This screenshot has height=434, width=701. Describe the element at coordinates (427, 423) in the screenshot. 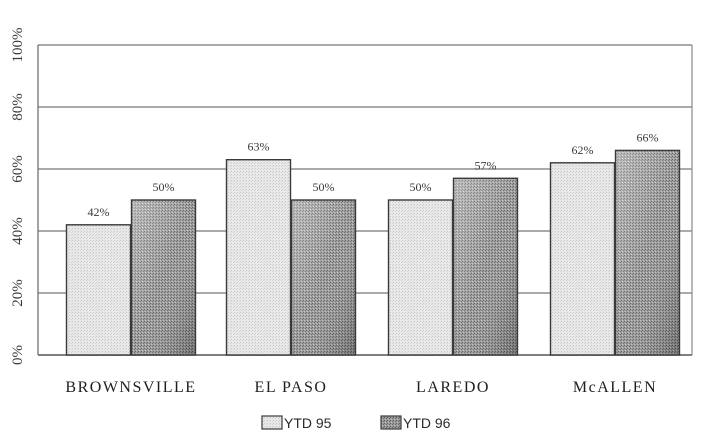

I see `legend-label: YTD 96` at that location.